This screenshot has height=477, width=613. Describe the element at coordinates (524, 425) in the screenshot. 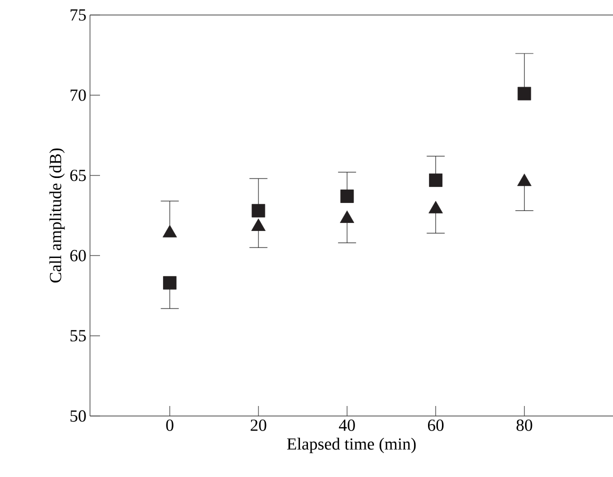

I see `x-tick-label: 80` at that location.